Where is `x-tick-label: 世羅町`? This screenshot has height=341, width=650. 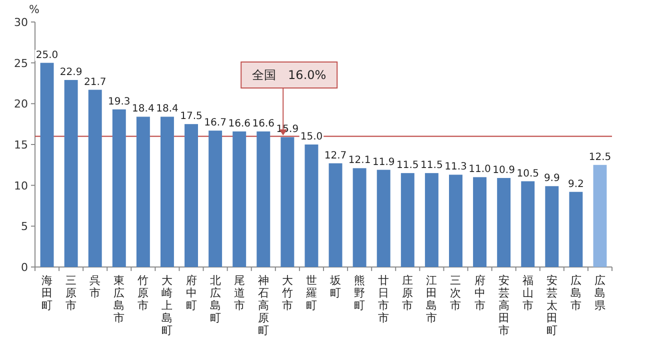
x-tick-label: 世羅町 is located at coordinates (311, 293).